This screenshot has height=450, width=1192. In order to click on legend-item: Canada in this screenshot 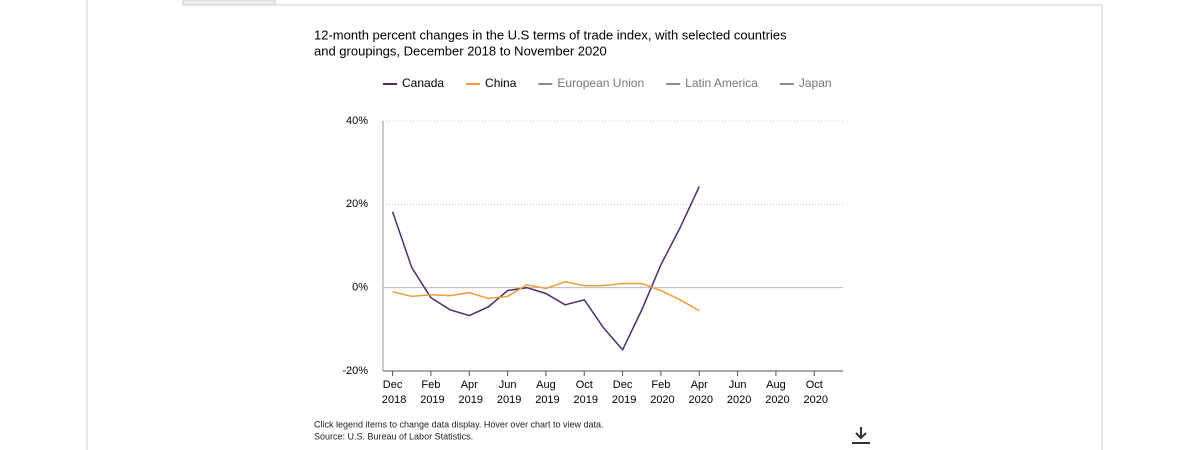, I will do `click(413, 83)`.